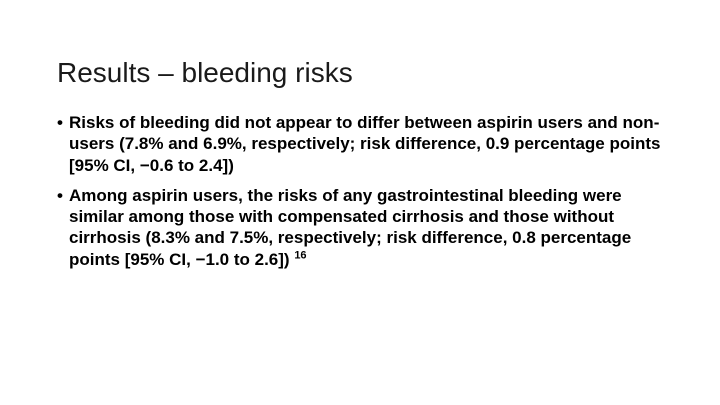 The height and width of the screenshot is (405, 720). I want to click on slide-title: Results – bleeding risks, so click(205, 72).